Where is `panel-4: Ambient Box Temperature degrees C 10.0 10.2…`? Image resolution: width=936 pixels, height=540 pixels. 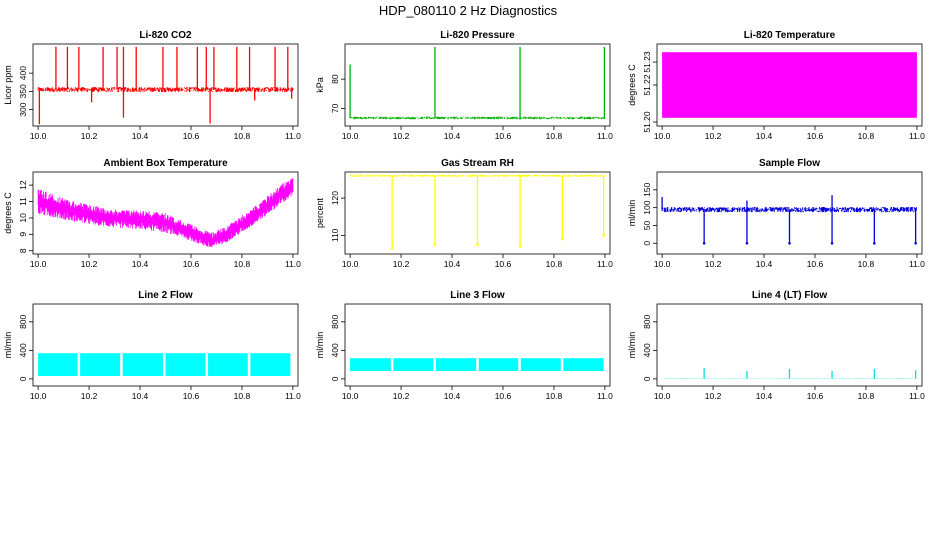
panel-4: Ambient Box Temperature degrees C 10.0 10.2… is located at coordinates (152, 213).